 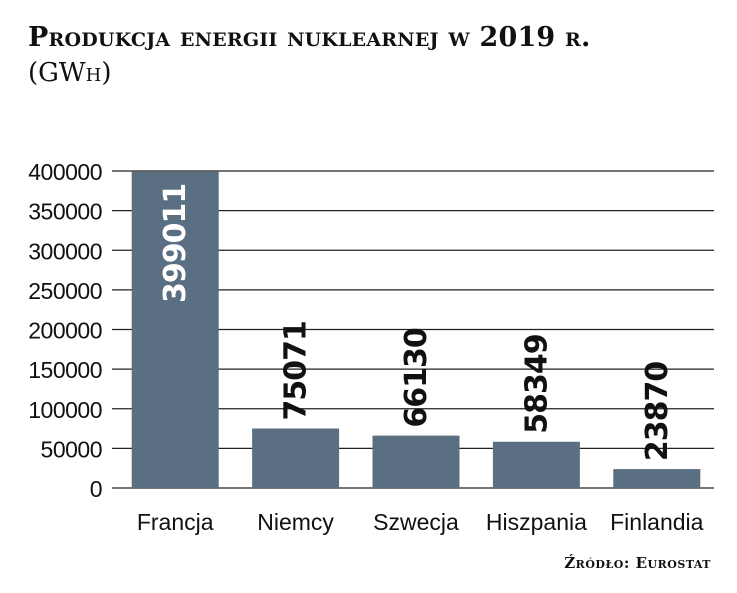 What do you see at coordinates (296, 370) in the screenshot?
I see `bar-value-label: 75071` at bounding box center [296, 370].